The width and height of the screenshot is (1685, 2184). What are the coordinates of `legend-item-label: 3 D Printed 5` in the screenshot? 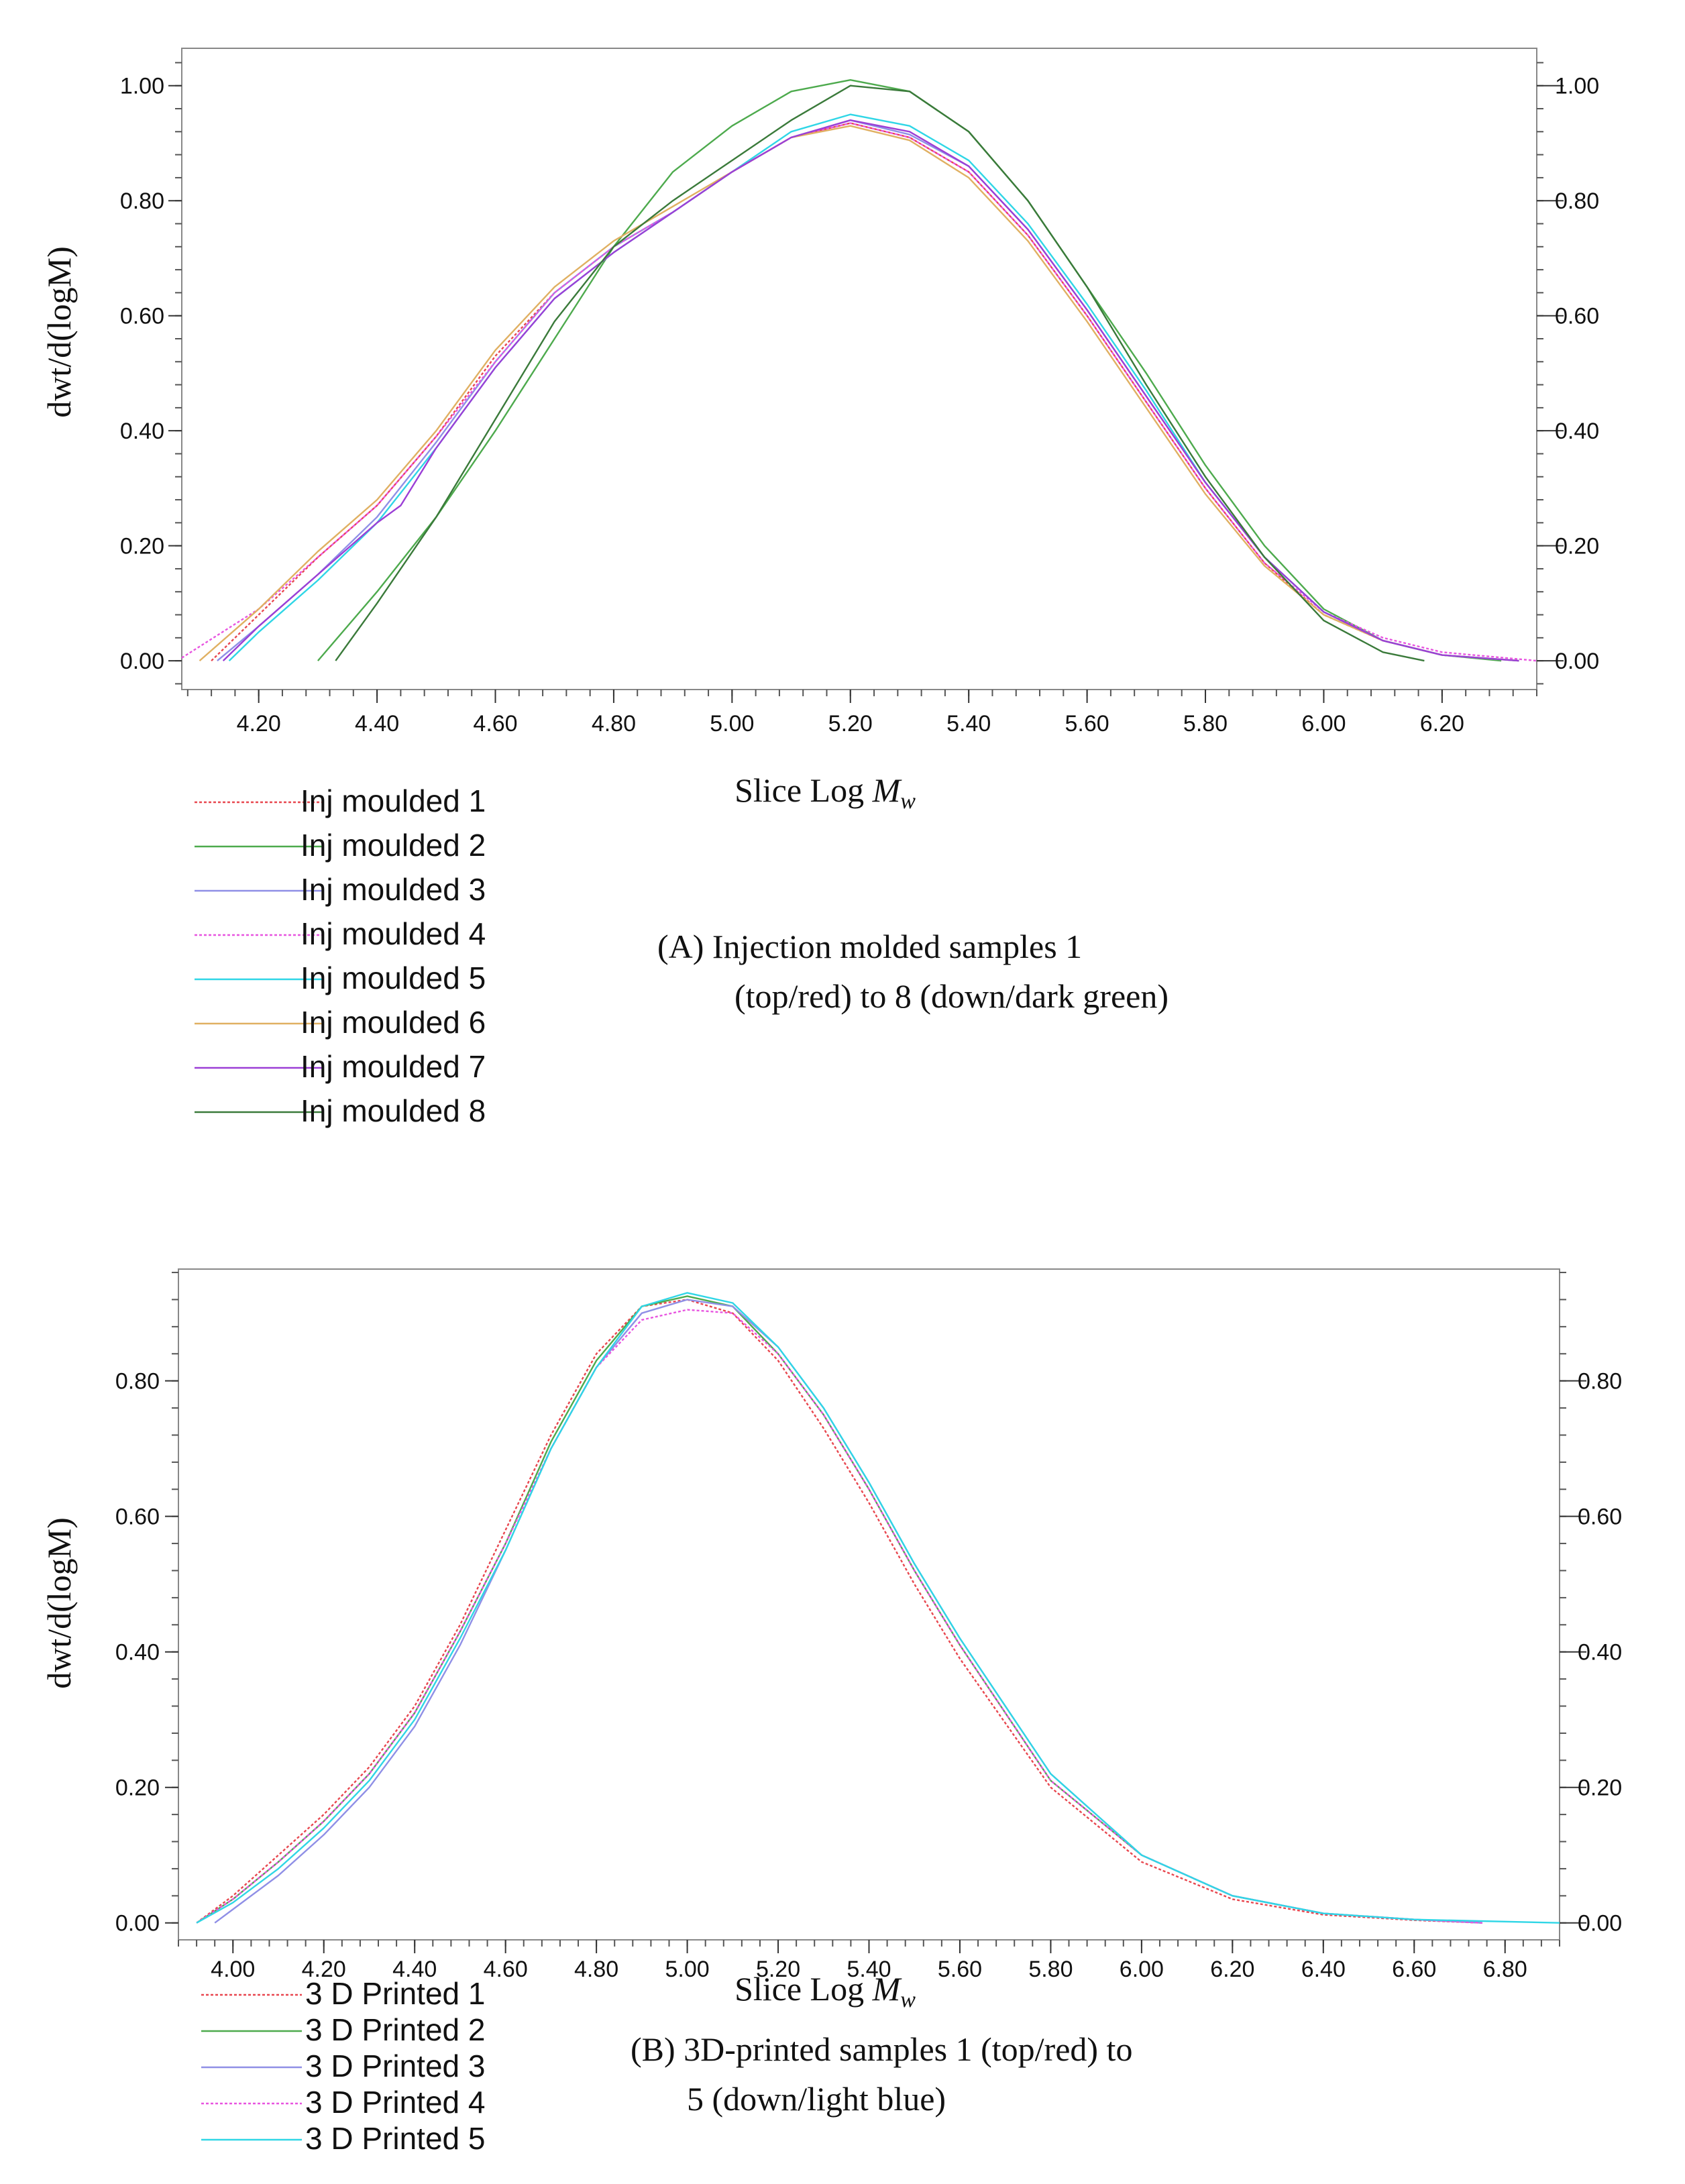 It's located at (395, 2138).